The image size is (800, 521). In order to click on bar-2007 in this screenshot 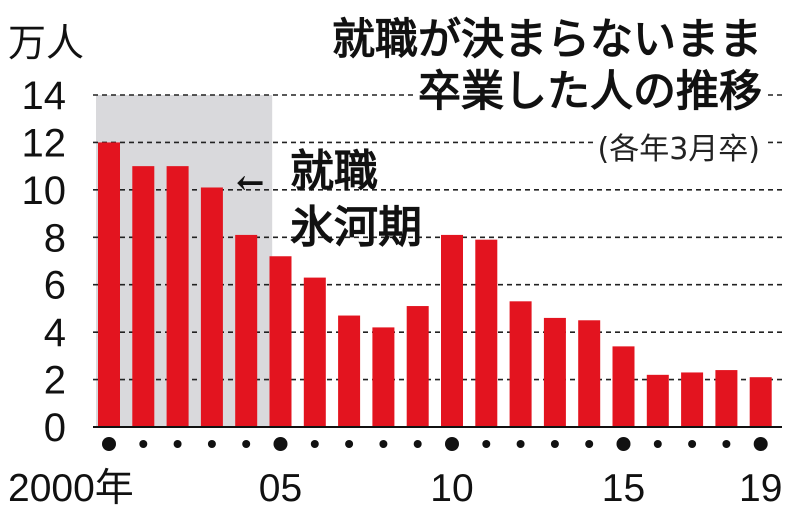, I will do `click(349, 371)`.